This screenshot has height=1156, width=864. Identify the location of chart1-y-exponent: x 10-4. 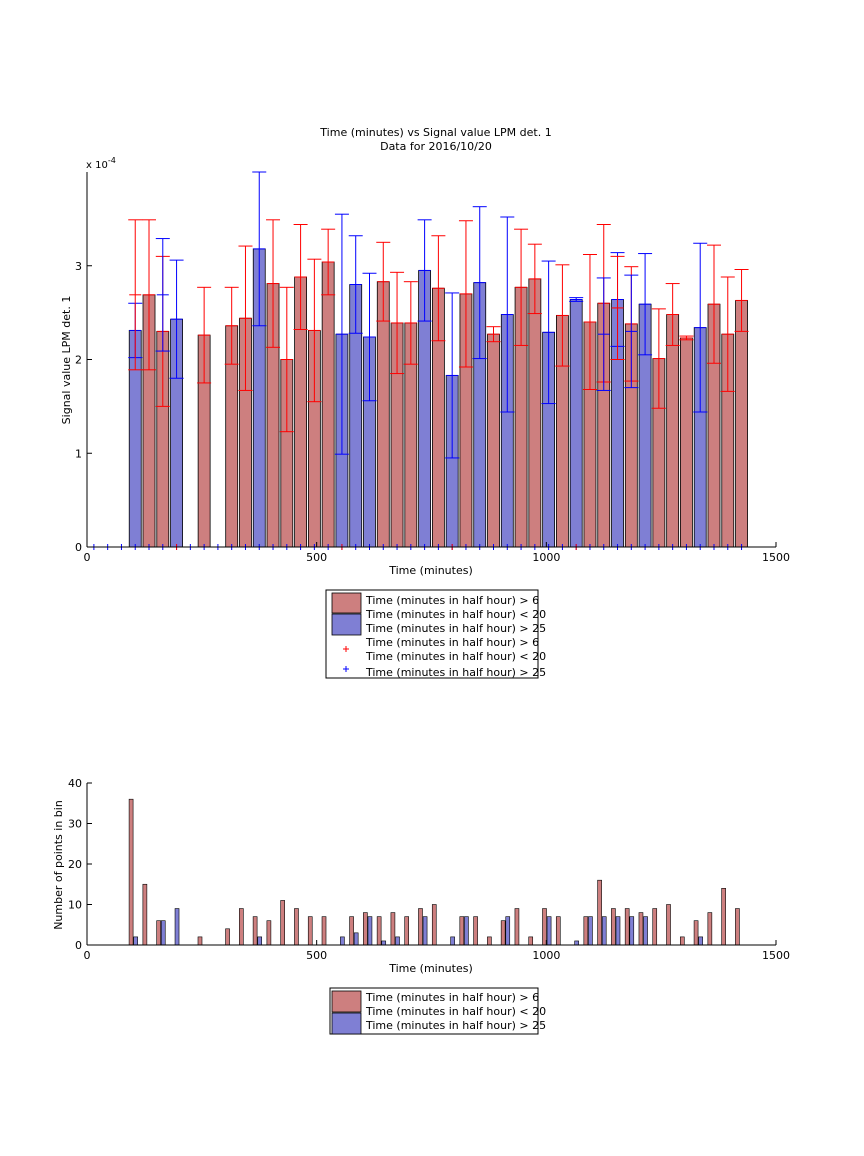
(101, 163).